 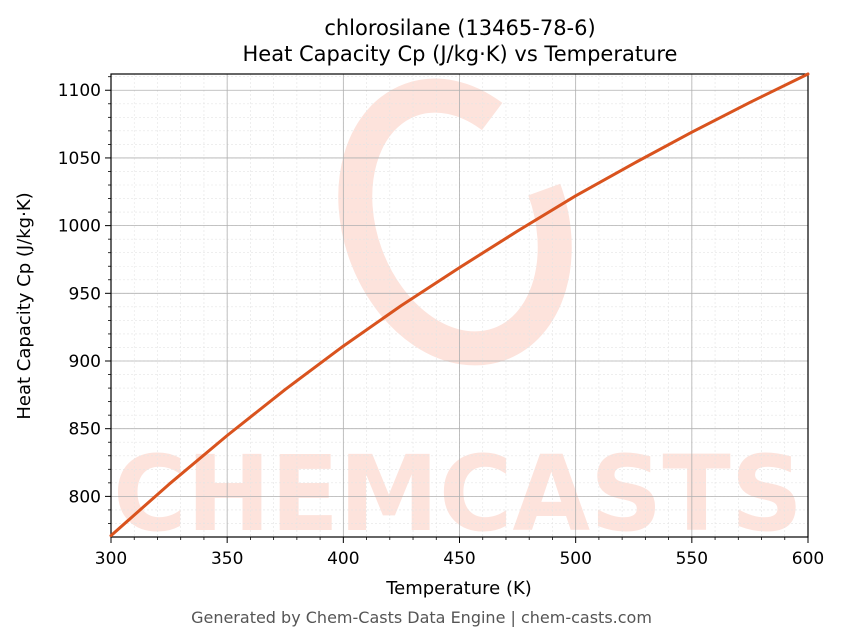 I want to click on x-tick-label: 600, so click(x=808, y=559).